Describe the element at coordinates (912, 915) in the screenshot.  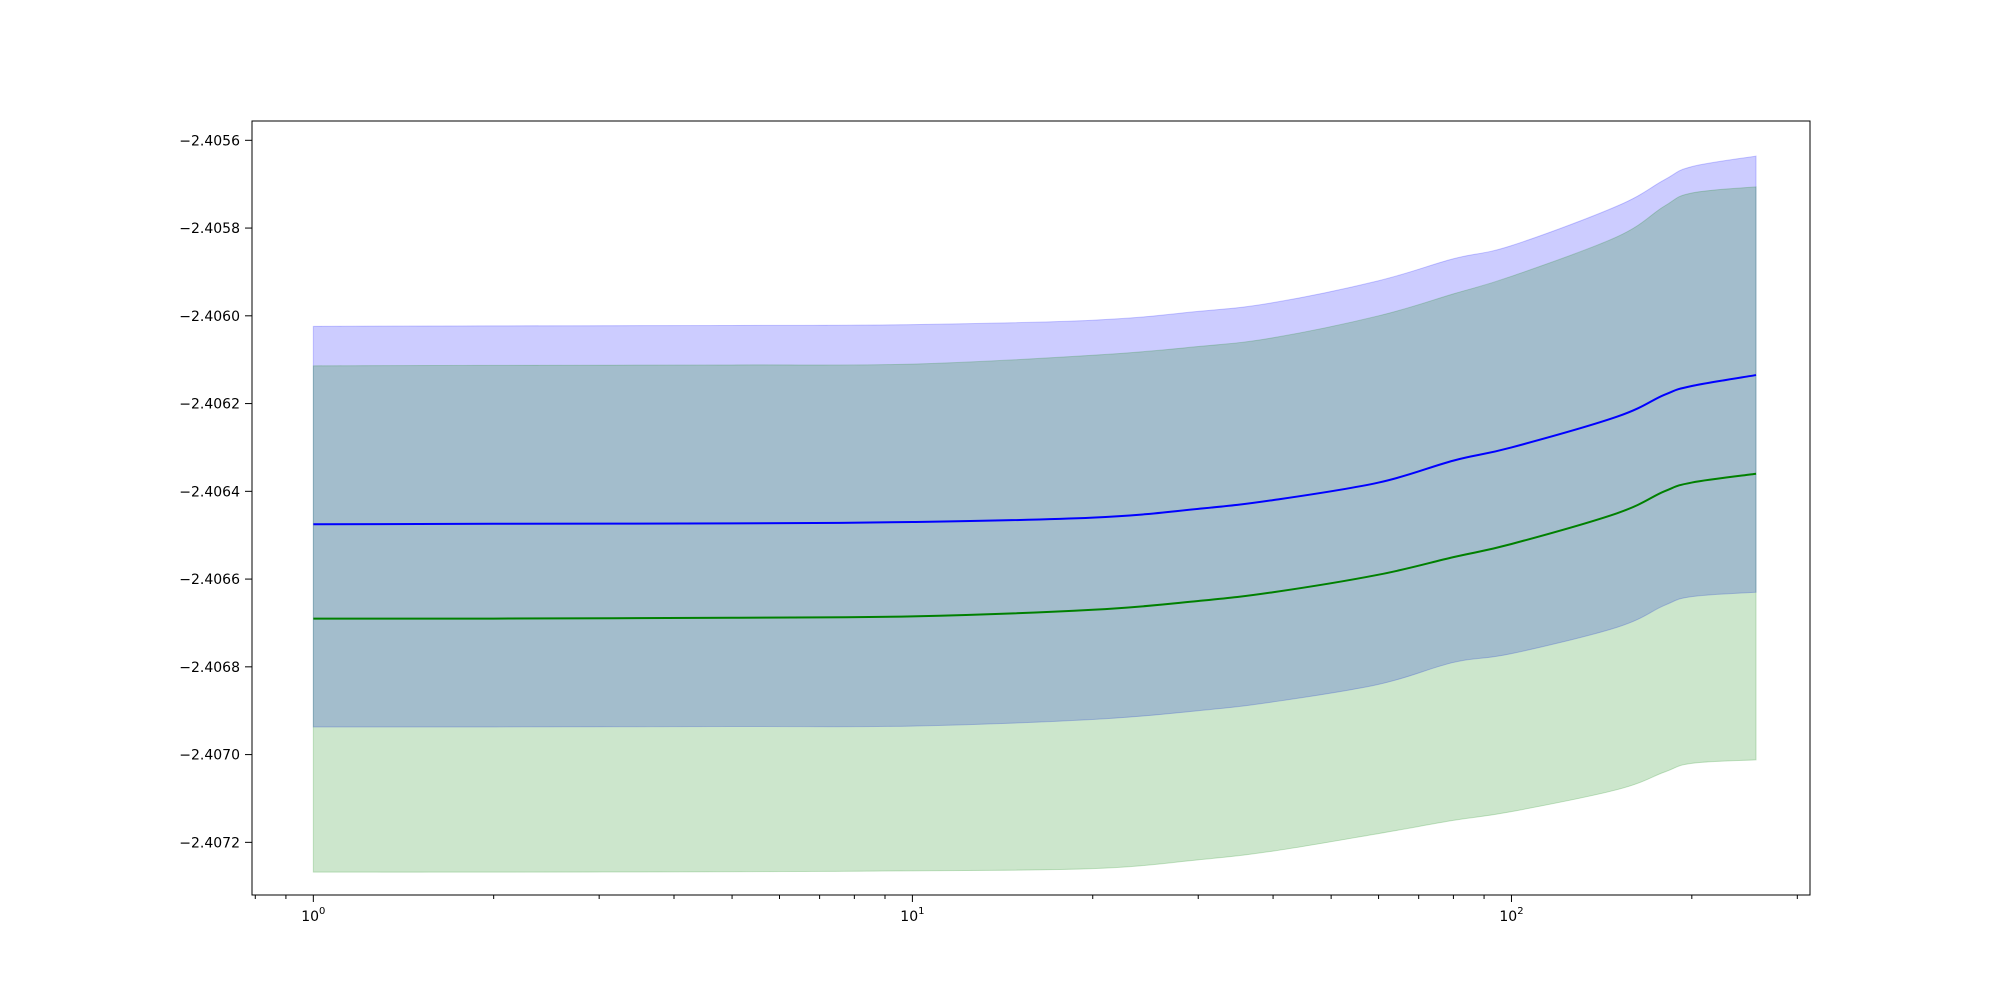
I see `x-tick-label: 10¹` at that location.